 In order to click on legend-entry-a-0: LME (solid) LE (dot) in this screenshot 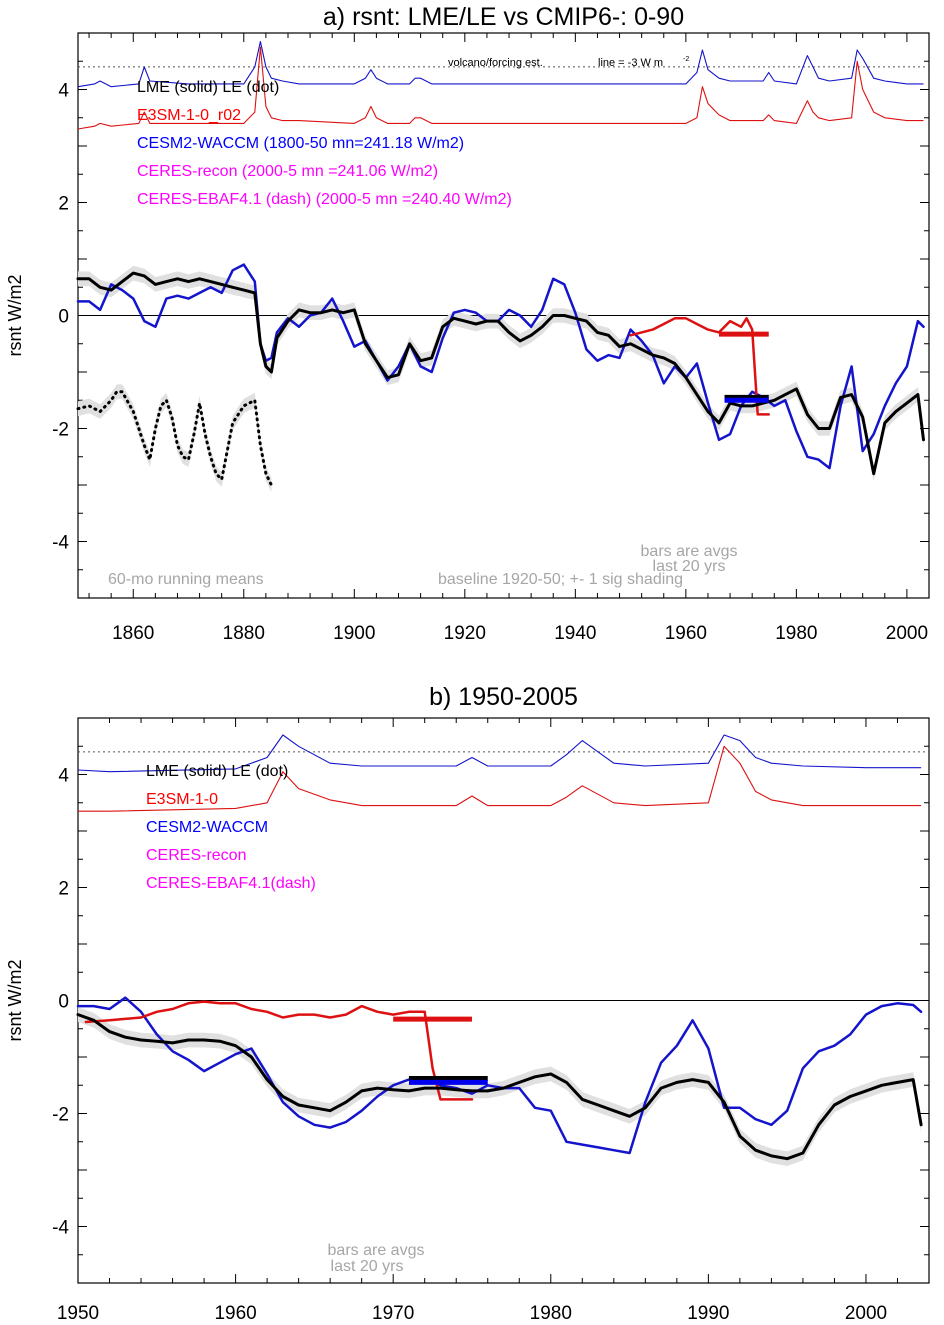, I will do `click(208, 87)`.